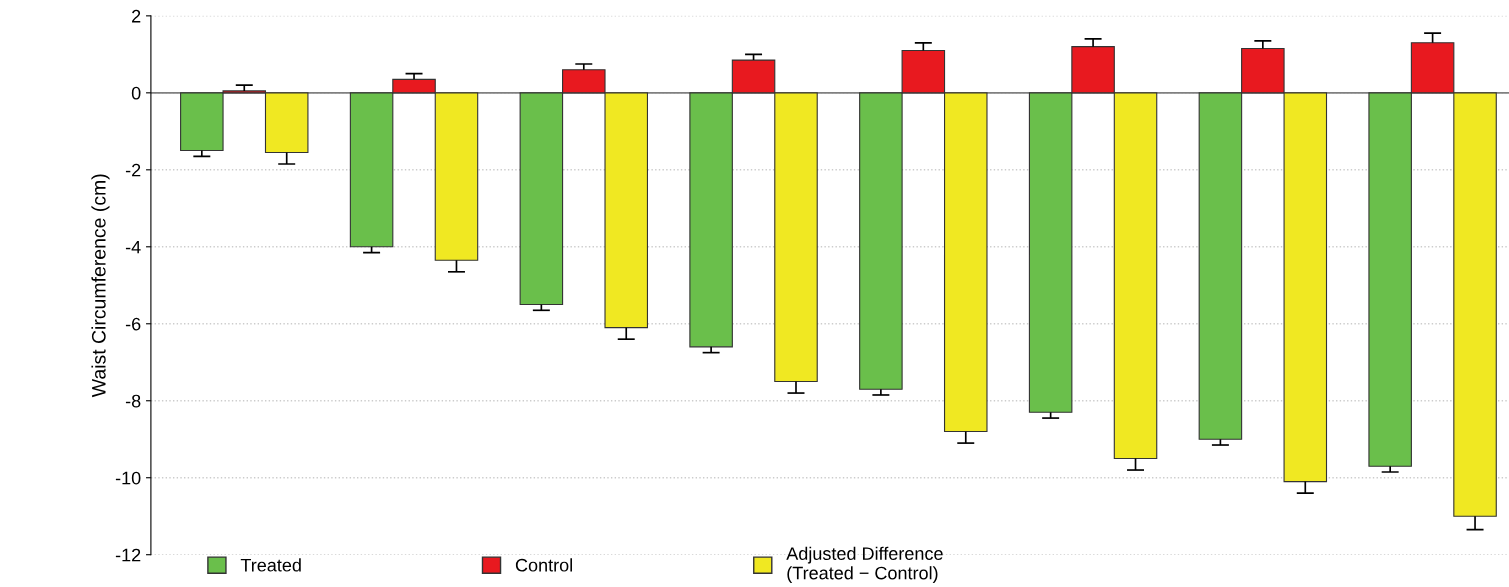 This screenshot has height=587, width=1509. What do you see at coordinates (270, 565) in the screenshot?
I see `legend-label: Treated` at bounding box center [270, 565].